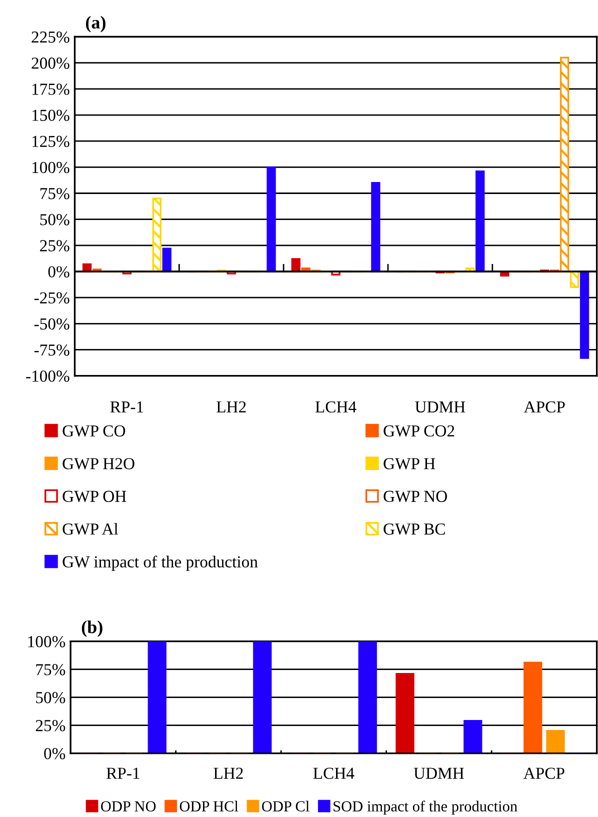 This screenshot has width=598, height=817. Describe the element at coordinates (51, 37) in the screenshot. I see `y-tick-label: 225%` at that location.